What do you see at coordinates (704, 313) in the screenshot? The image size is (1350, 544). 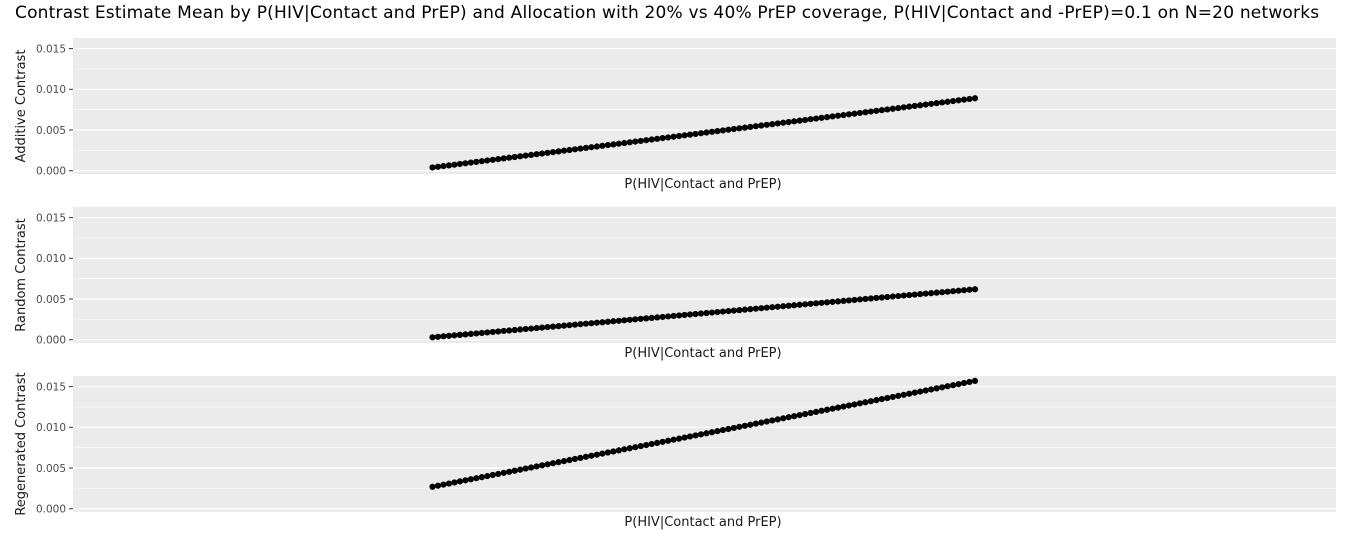 I see `series-points` at bounding box center [704, 313].